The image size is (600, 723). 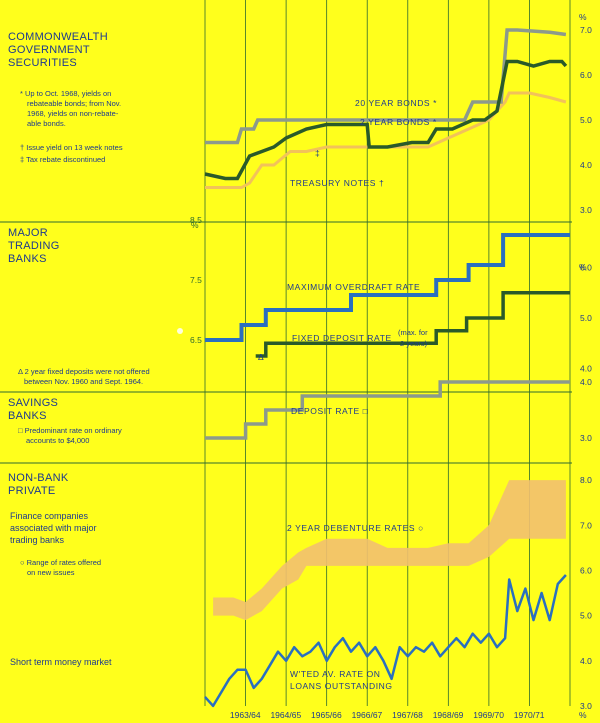 I want to click on nonbank-title-line-2: PRIVATE, so click(x=32, y=491).